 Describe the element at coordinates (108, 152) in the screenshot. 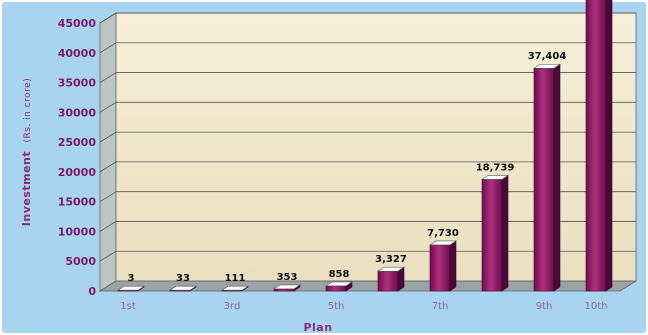

I see `left-wall` at that location.